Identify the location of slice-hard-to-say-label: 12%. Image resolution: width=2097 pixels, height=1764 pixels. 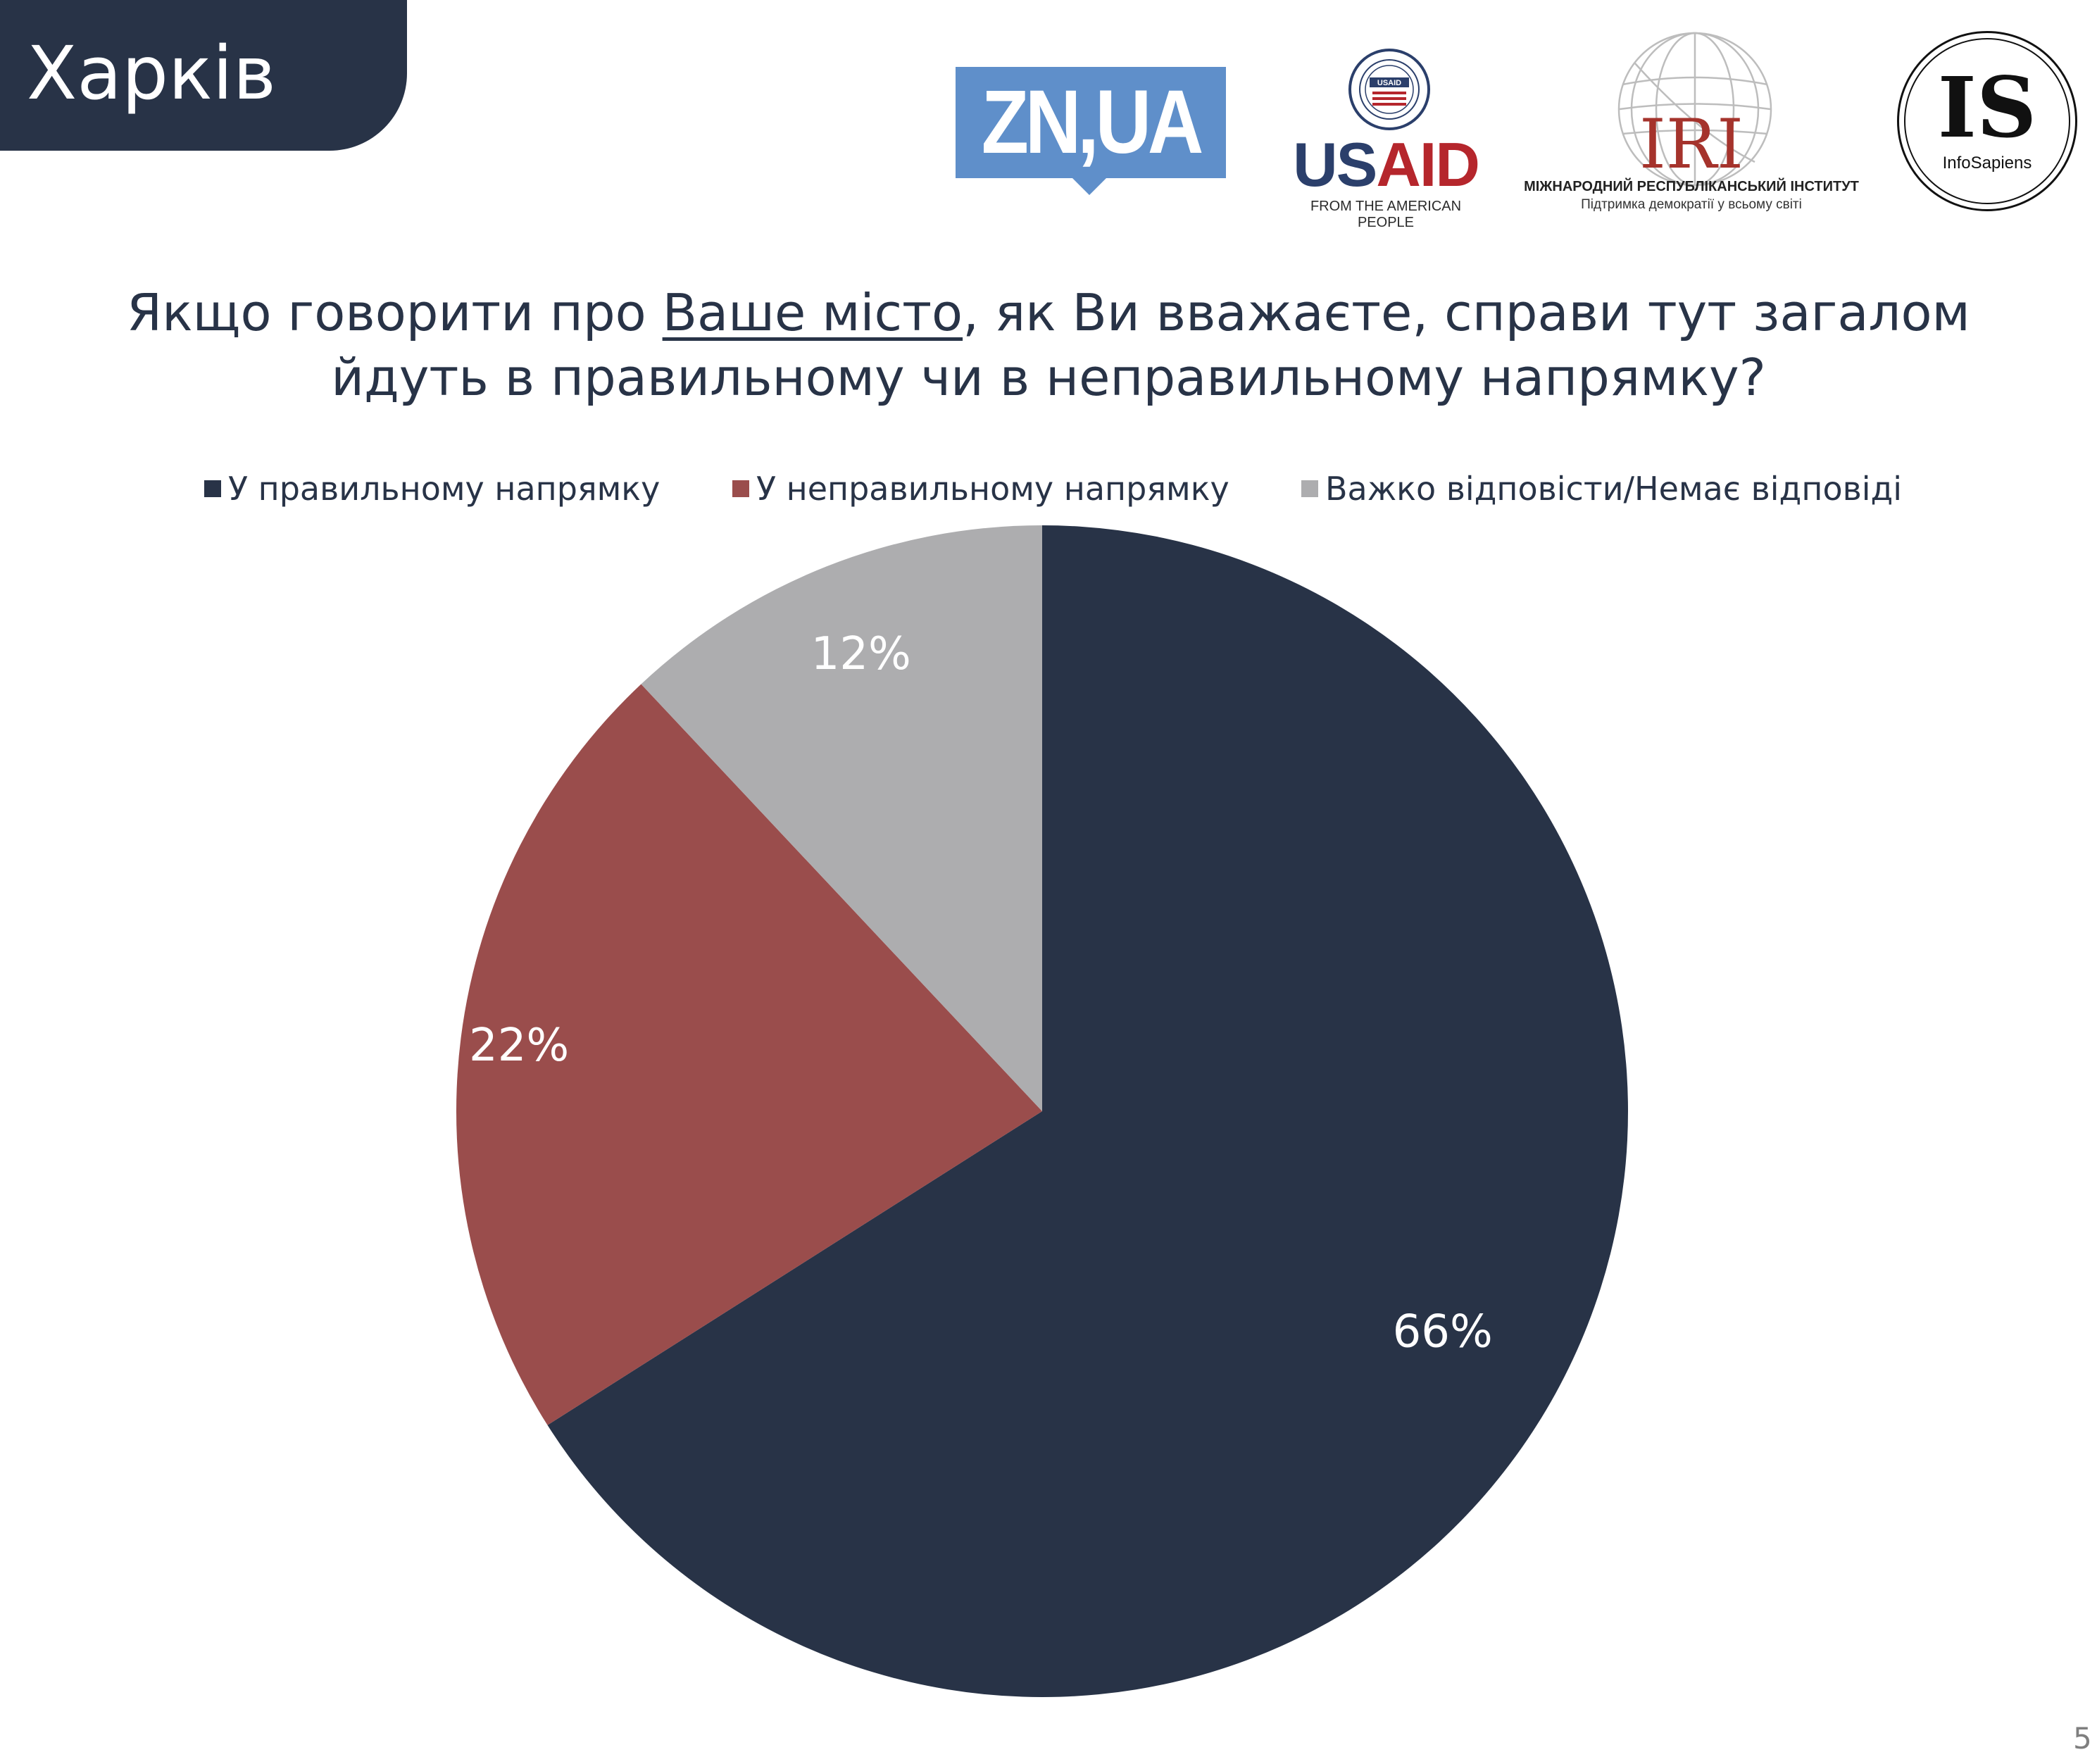
(861, 654).